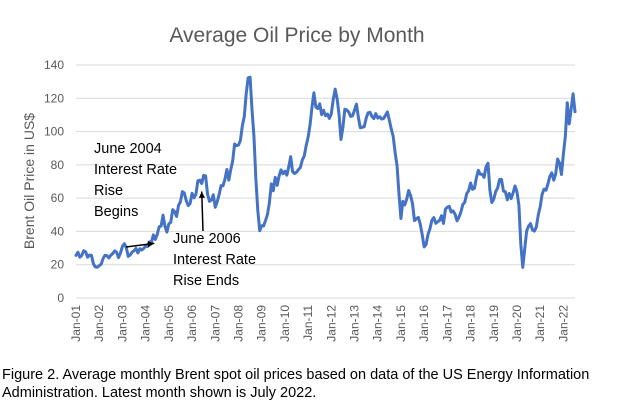 The width and height of the screenshot is (631, 408). Describe the element at coordinates (29, 181) in the screenshot. I see `y-axis-label: Brent Oil Price in US$` at that location.